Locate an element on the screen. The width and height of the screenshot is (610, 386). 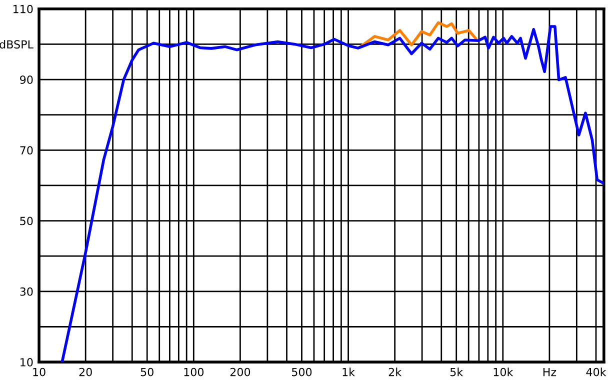
x-tick-label: 100 is located at coordinates (194, 372).